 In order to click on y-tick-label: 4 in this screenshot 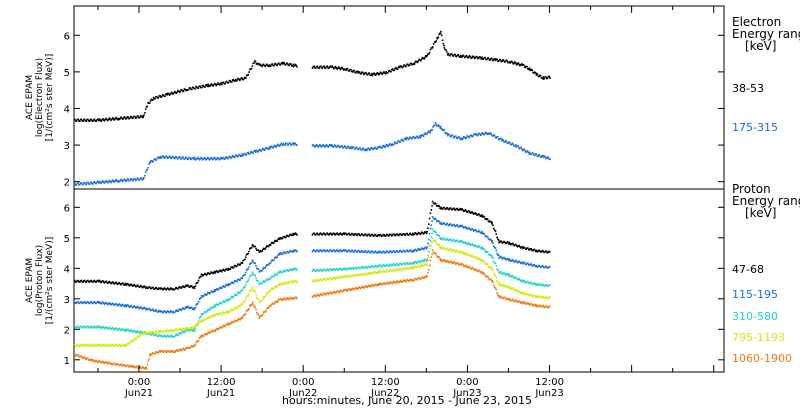, I will do `click(67, 269)`.